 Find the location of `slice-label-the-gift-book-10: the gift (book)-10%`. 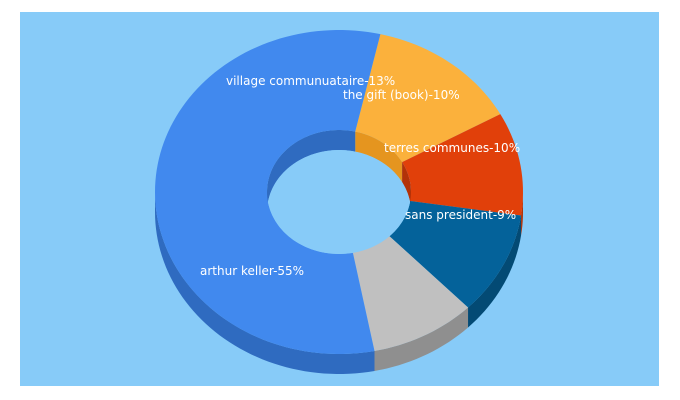

slice-label-the-gift-book-10: the gift (book)-10% is located at coordinates (401, 95).